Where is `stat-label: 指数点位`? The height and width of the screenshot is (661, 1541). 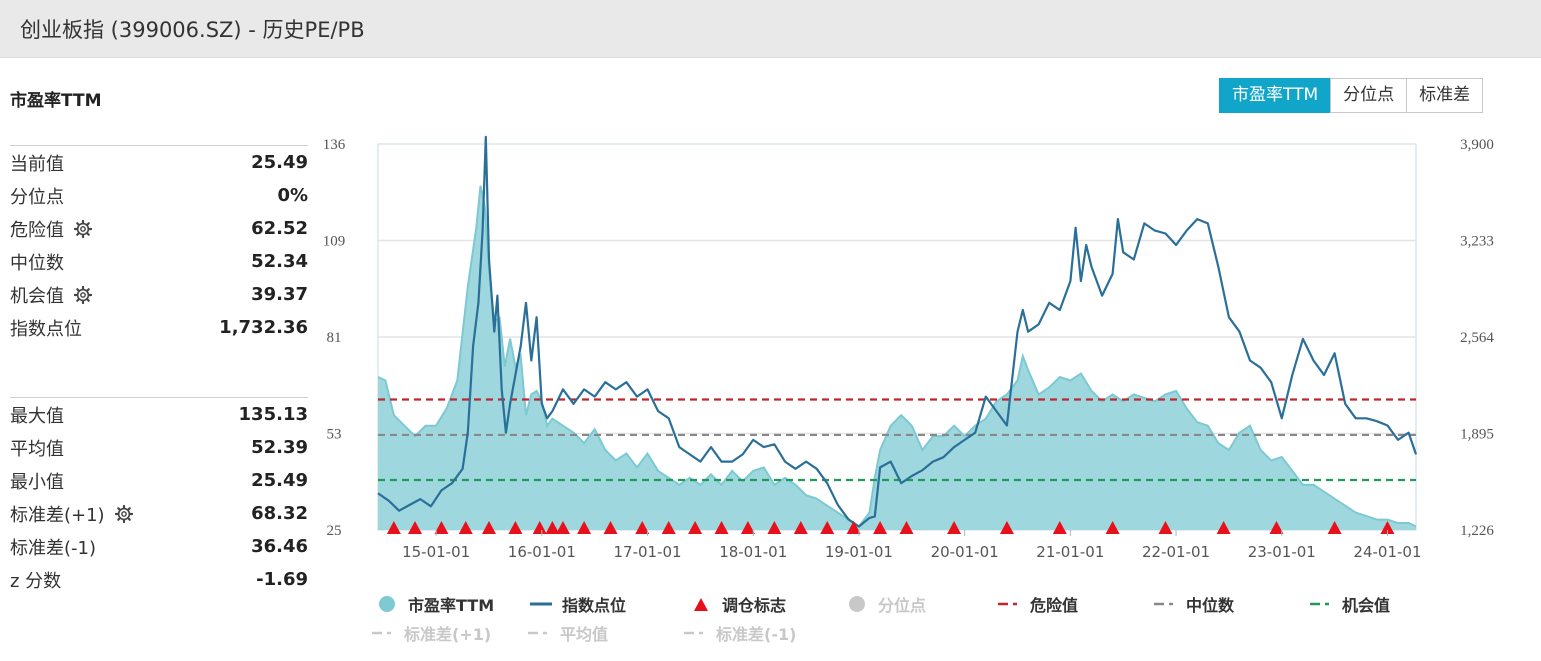
stat-label: 指数点位 is located at coordinates (46, 328).